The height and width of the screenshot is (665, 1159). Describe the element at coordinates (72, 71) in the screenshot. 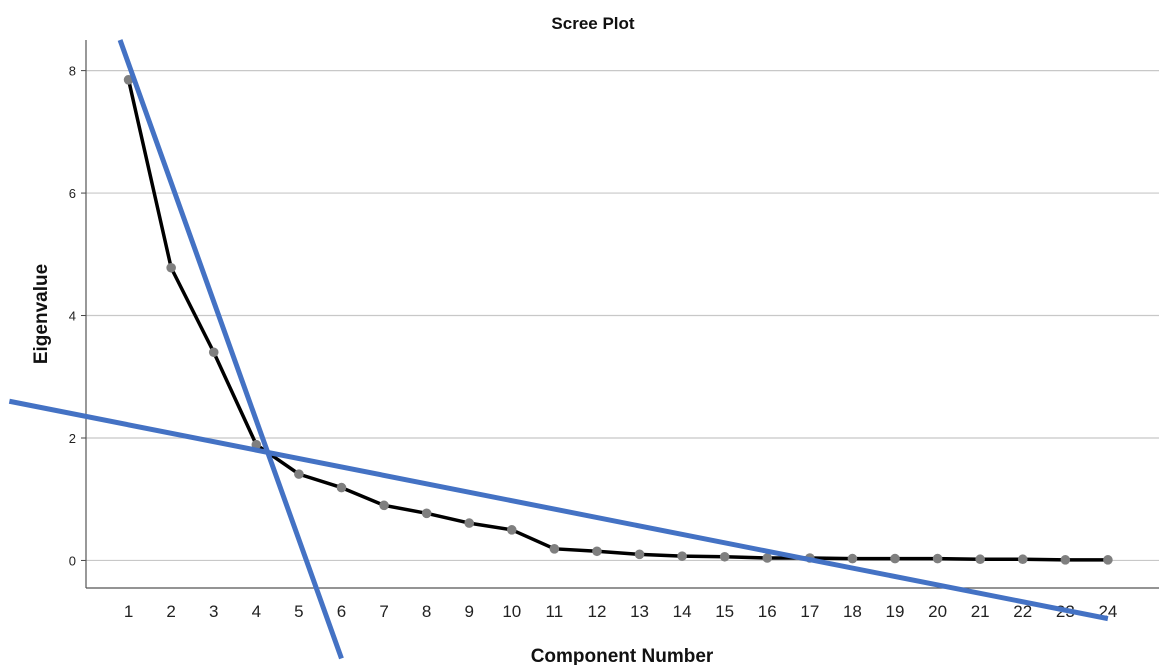

I see `y-tick-label: 8` at that location.